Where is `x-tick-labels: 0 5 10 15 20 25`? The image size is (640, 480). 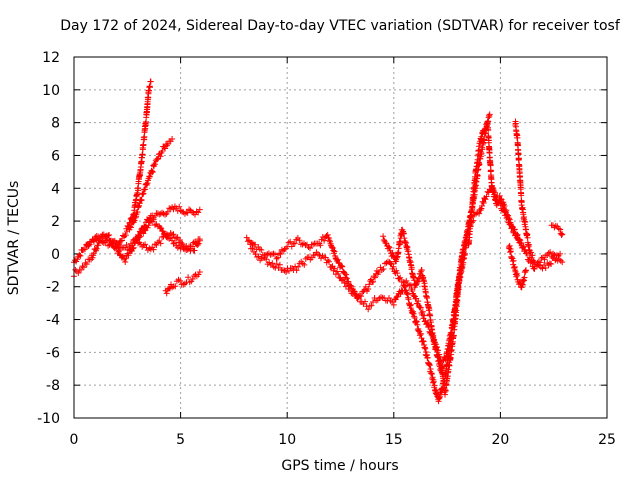
x-tick-labels: 0 5 10 15 20 25 is located at coordinates (343, 440).